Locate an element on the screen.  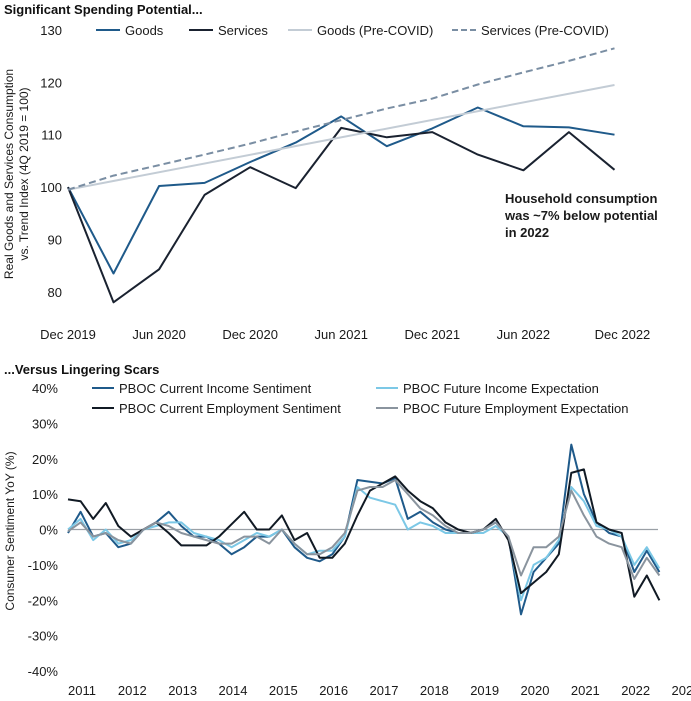
x-tick-label: Dec 2019 is located at coordinates (68, 334).